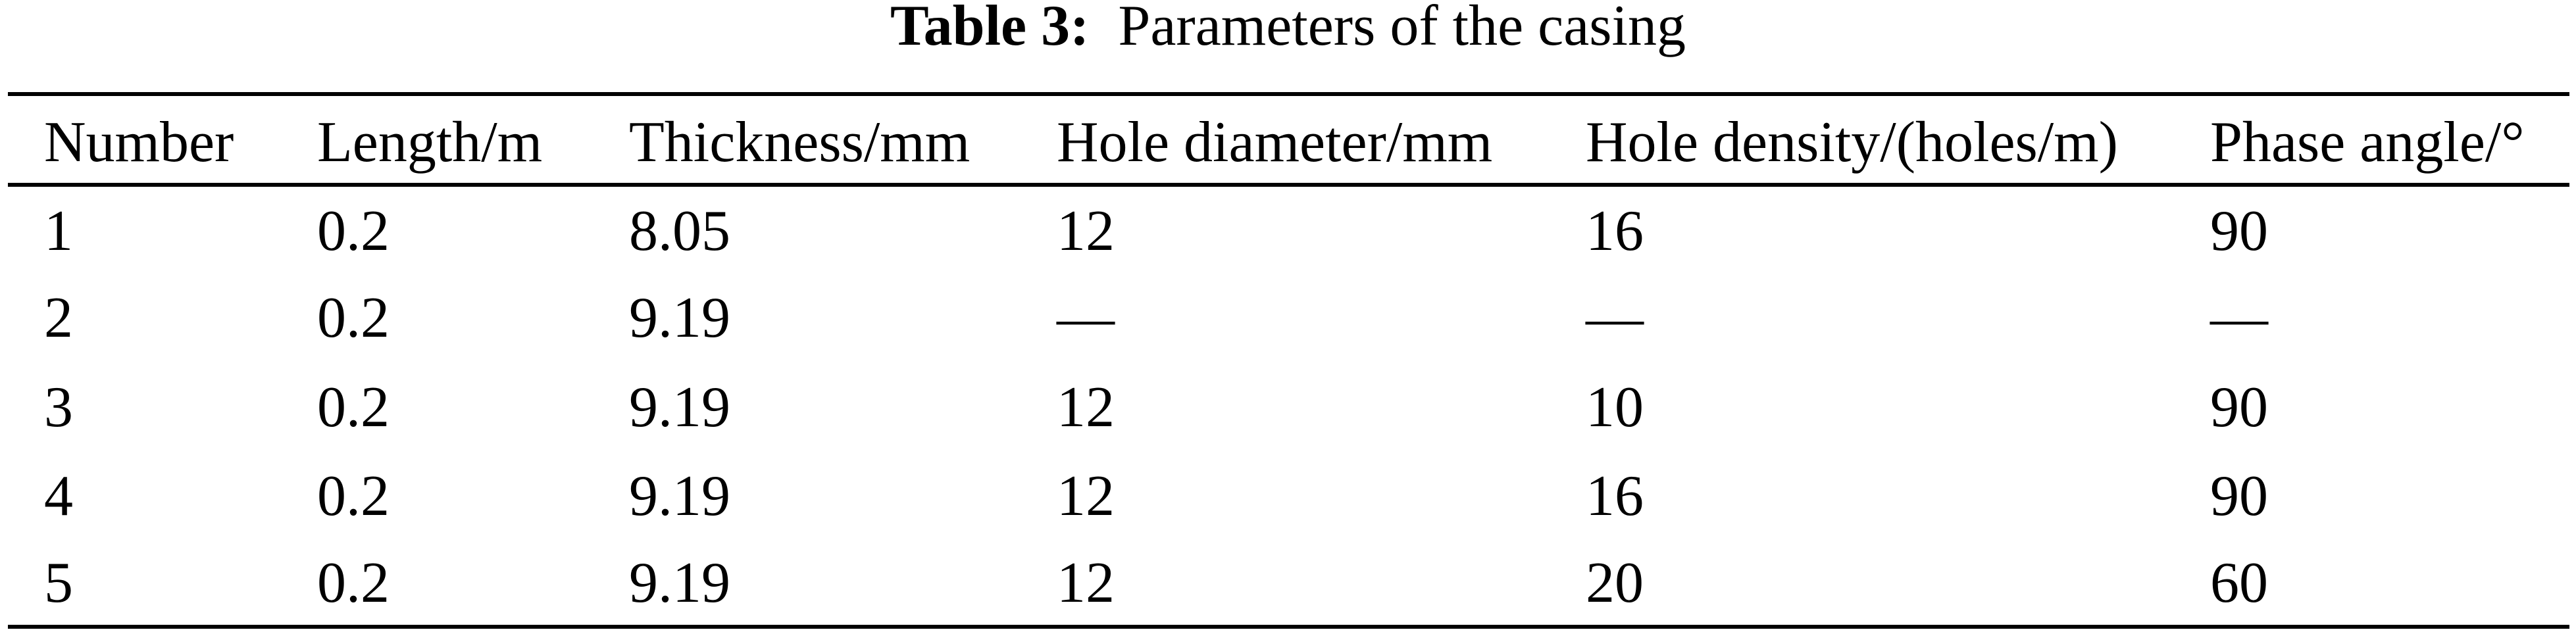  What do you see at coordinates (58, 408) in the screenshot?
I see `table-cell: 3` at bounding box center [58, 408].